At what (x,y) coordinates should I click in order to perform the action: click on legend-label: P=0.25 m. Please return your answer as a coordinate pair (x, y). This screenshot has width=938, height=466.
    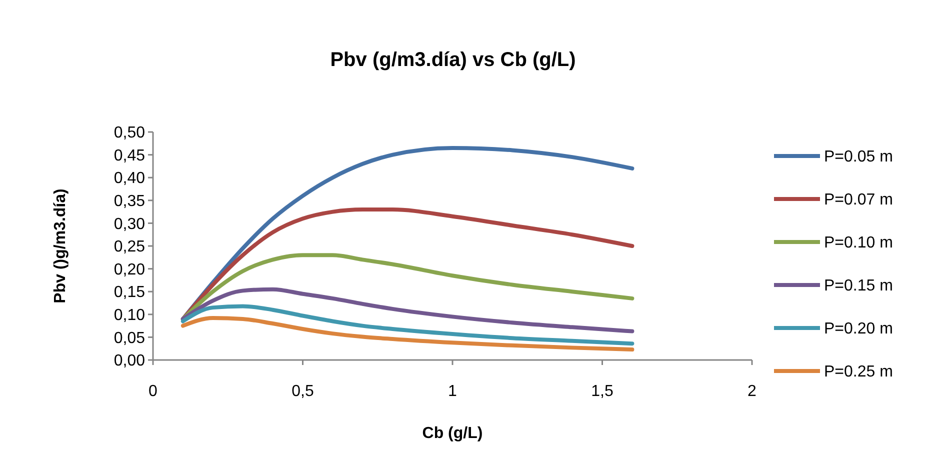
    Looking at the image, I should click on (858, 372).